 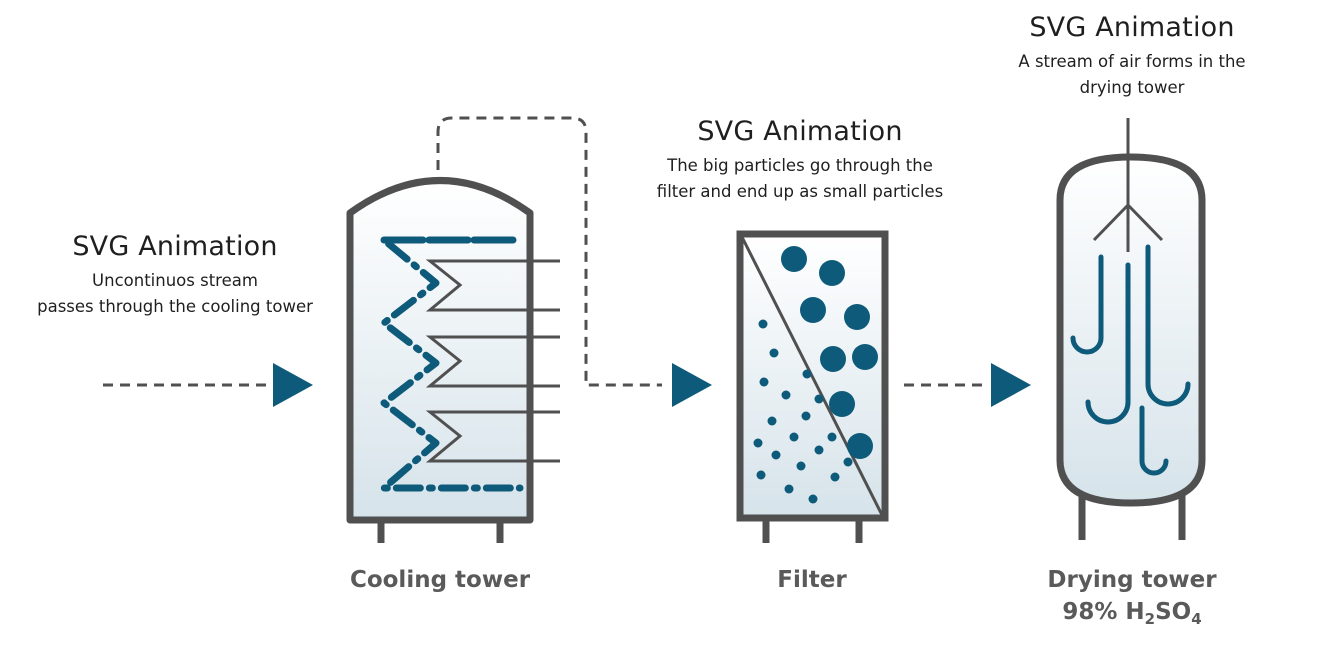 What do you see at coordinates (800, 191) in the screenshot?
I see `filter-stage-description-line-2: filter and end up as small particles` at bounding box center [800, 191].